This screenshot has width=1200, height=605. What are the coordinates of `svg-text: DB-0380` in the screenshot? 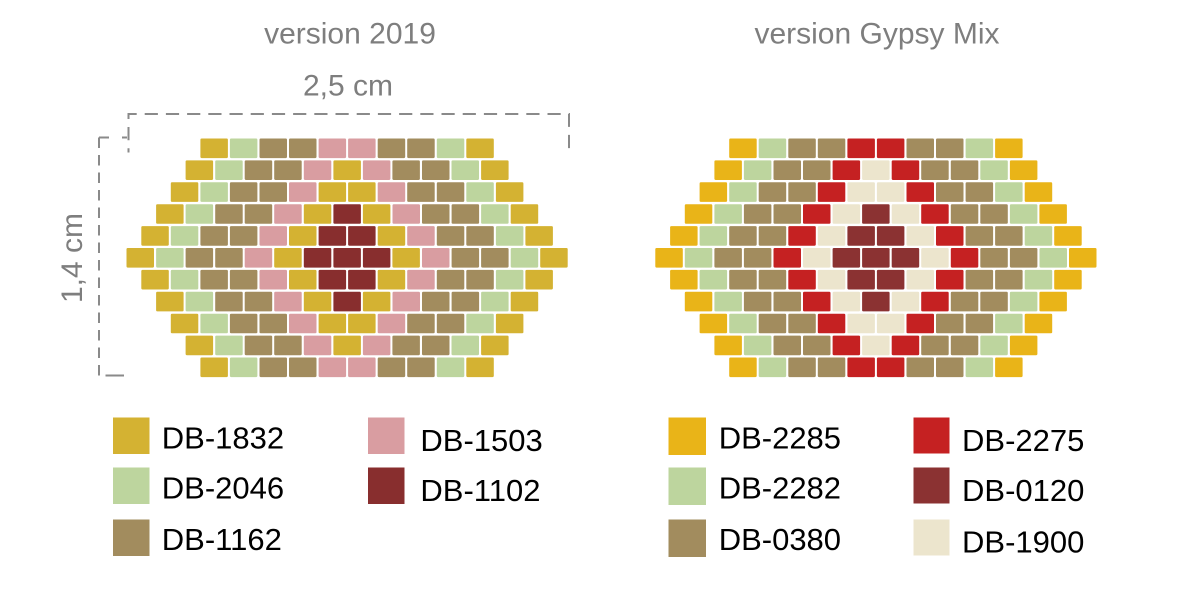 It's located at (780, 539).